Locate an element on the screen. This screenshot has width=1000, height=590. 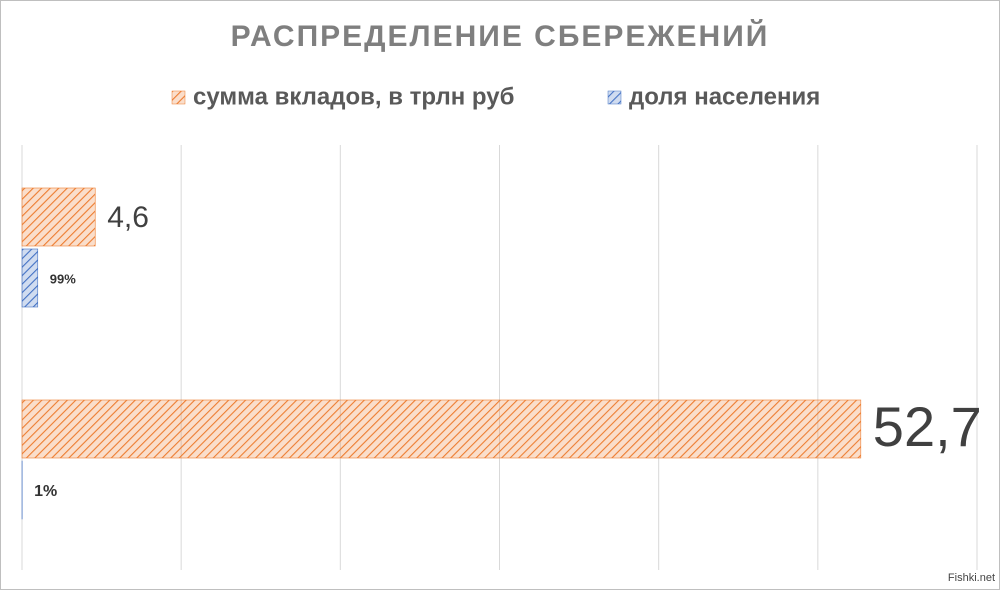
chart-title: РАСПРЕДЕЛЕНИЕ СБЕРЕЖЕНИЙ is located at coordinates (500, 36).